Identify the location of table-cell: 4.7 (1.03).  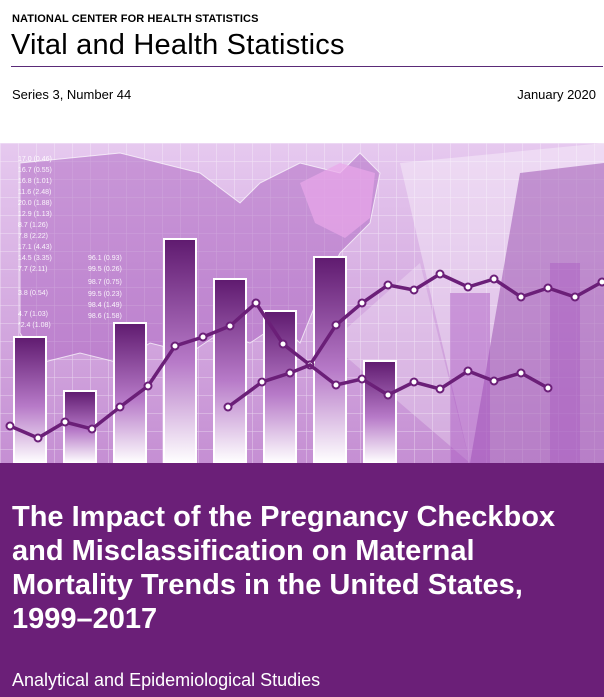
(33, 314).